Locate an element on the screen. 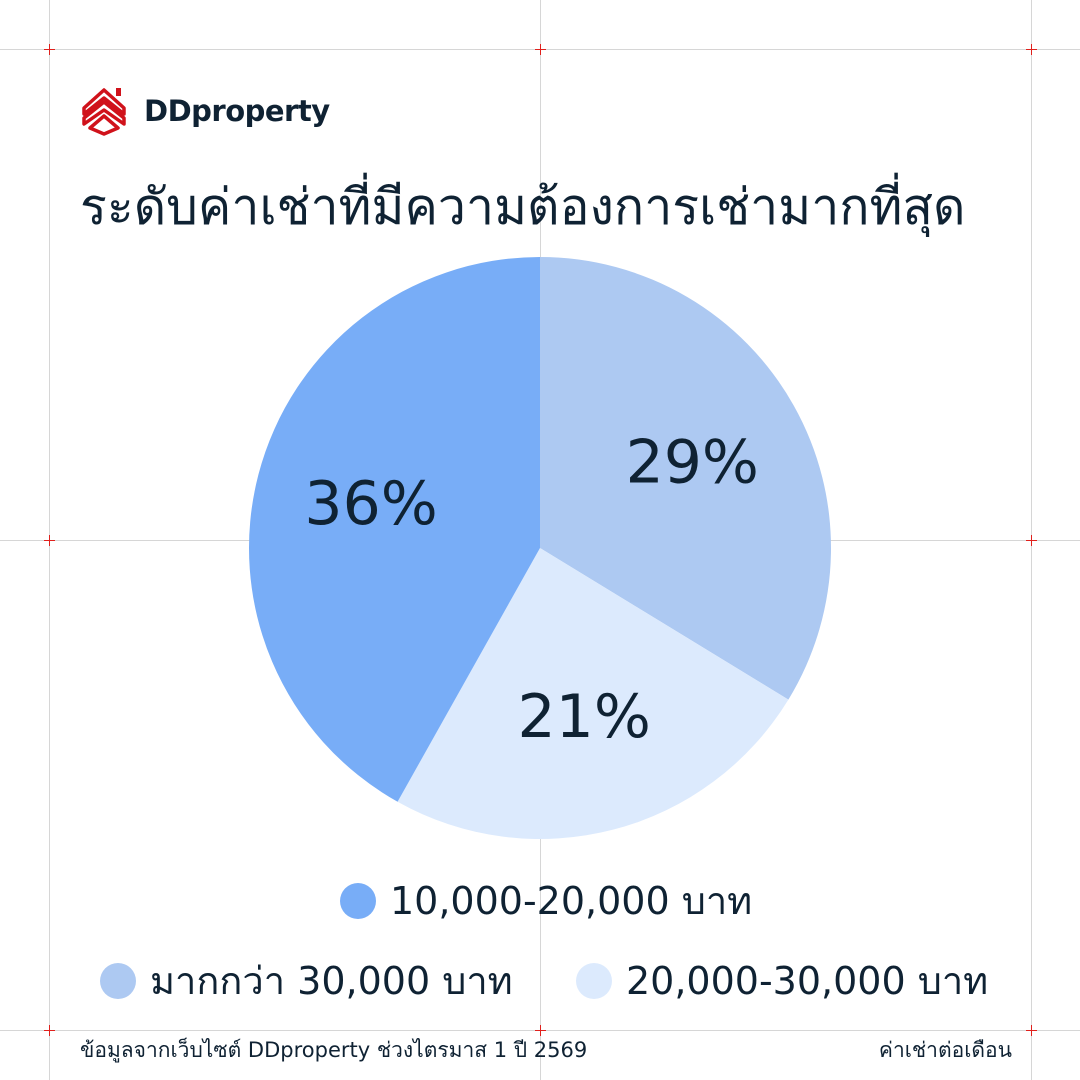 The width and height of the screenshot is (1080, 1080). brand-name: DDproperty is located at coordinates (237, 111).